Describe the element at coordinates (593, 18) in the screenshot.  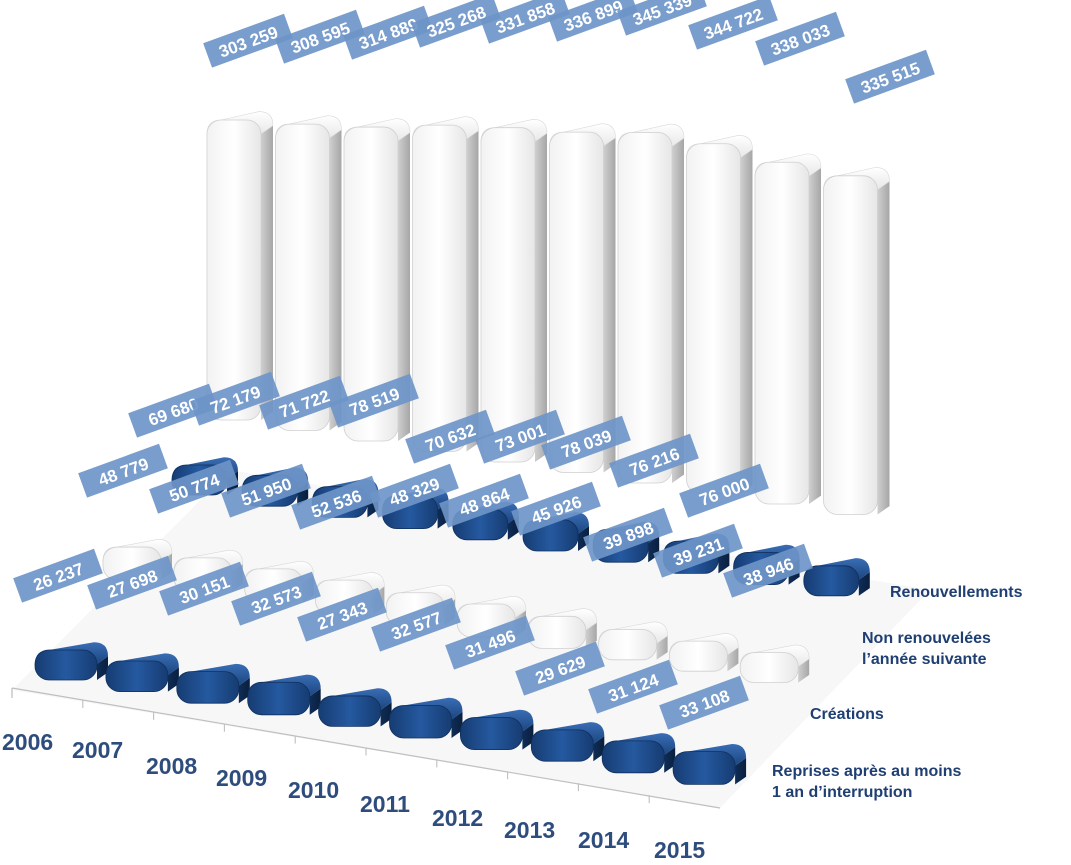
I see `data-label-text: 336 899` at that location.